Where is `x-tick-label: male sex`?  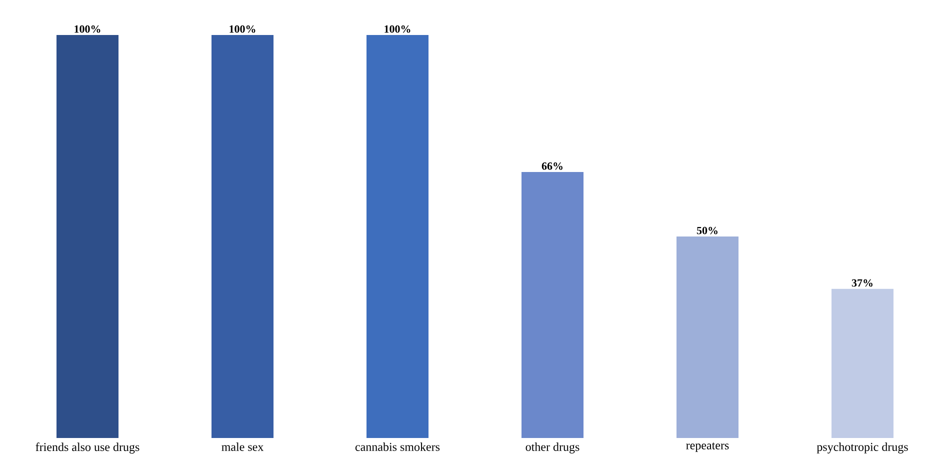 x-tick-label: male sex is located at coordinates (243, 446).